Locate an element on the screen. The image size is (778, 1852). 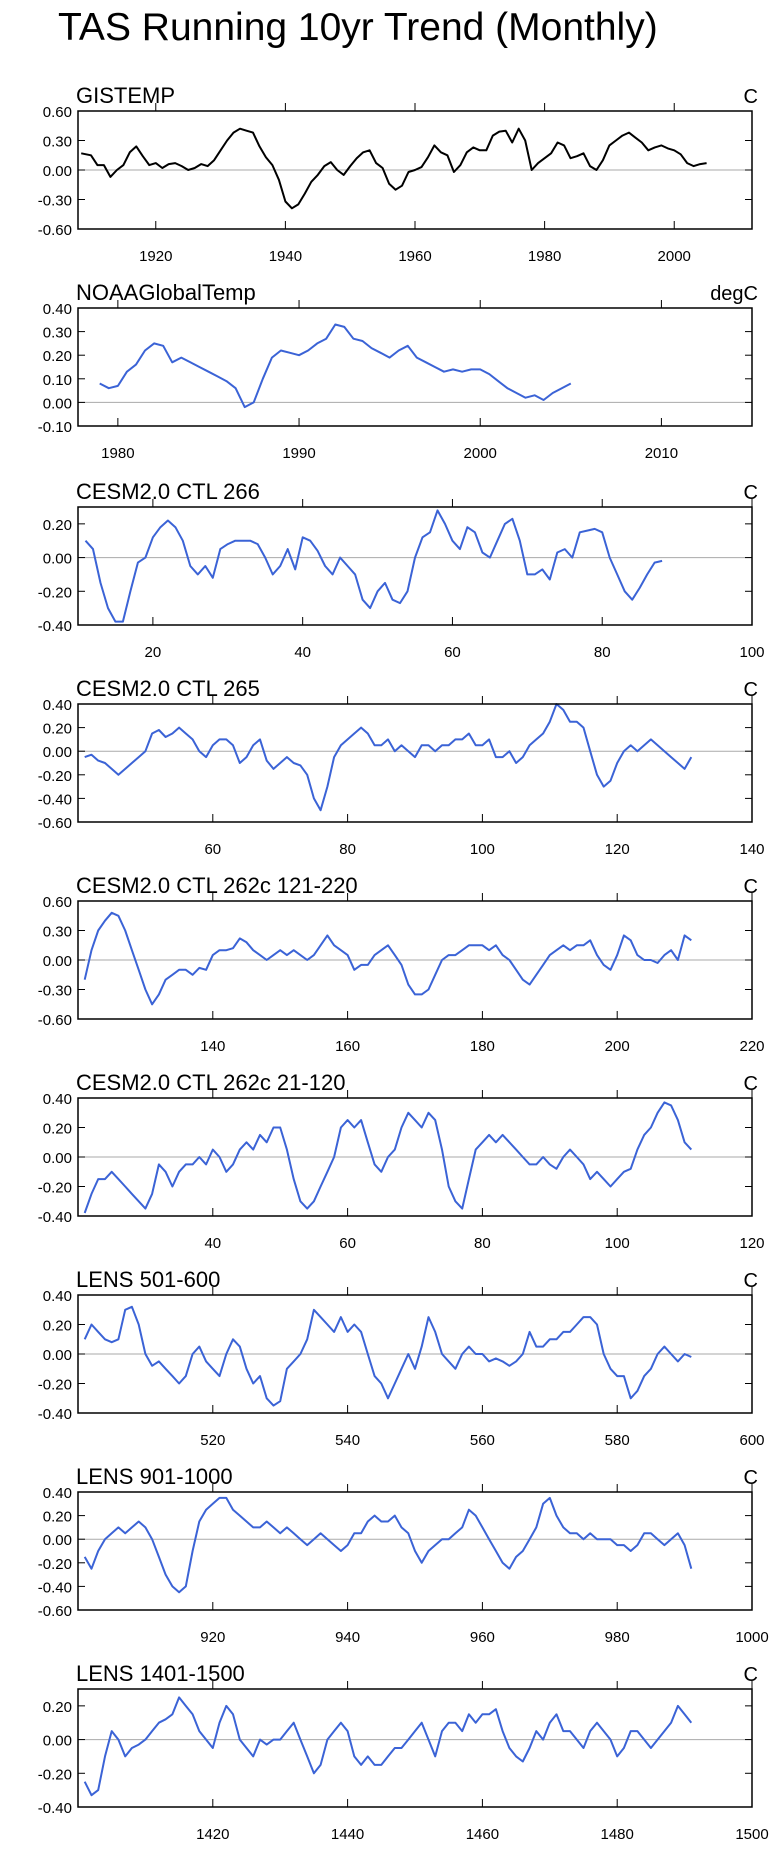
panel-title: CESM2.0 CTL 262c 21-120 is located at coordinates (210, 1082).